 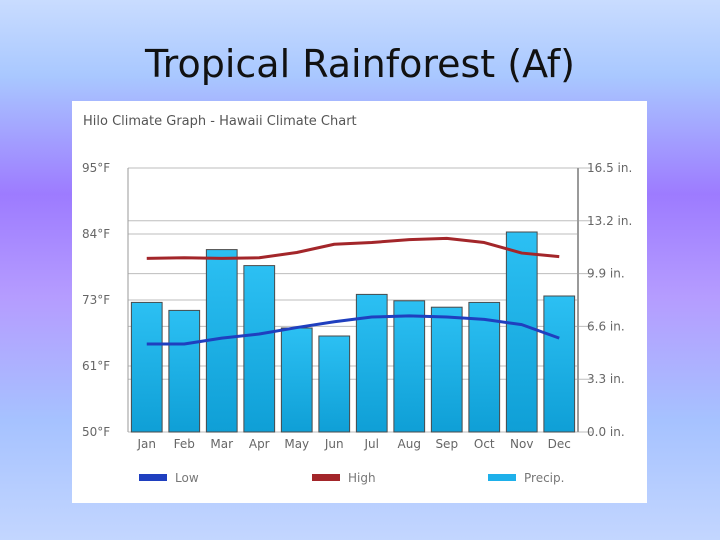 What do you see at coordinates (353, 248) in the screenshot?
I see `high-temp-line` at bounding box center [353, 248].